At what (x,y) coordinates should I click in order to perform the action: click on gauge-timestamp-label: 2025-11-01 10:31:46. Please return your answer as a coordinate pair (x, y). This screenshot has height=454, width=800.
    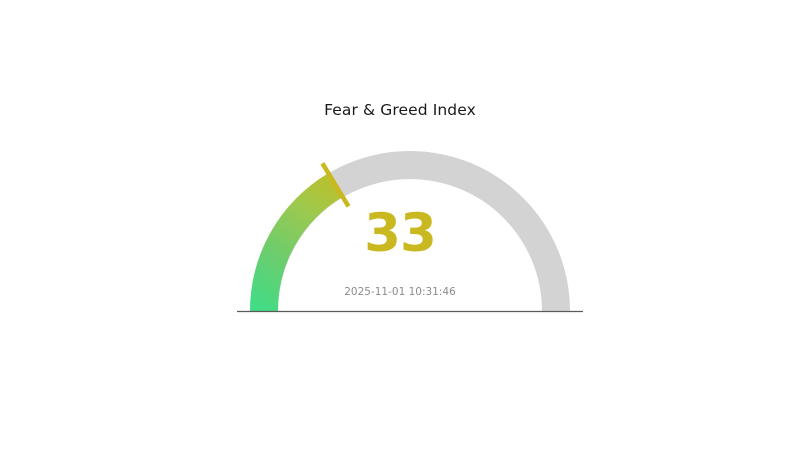
    Looking at the image, I should click on (400, 292).